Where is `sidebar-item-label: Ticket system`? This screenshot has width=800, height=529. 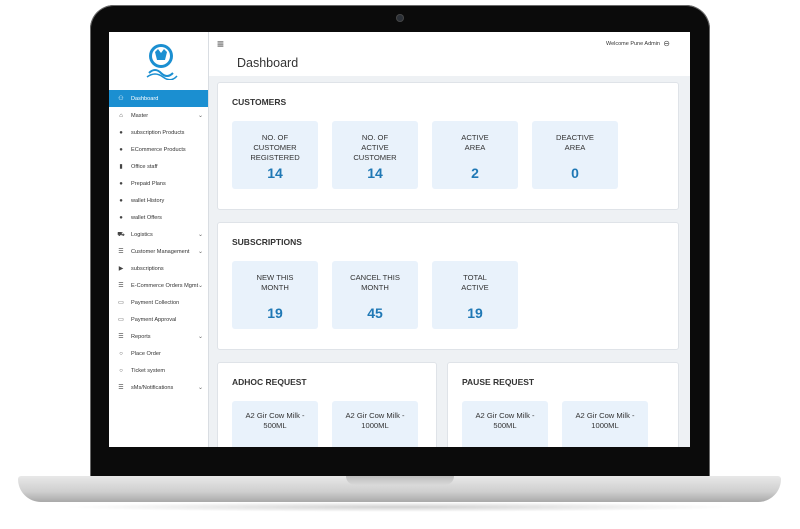 sidebar-item-label: Ticket system is located at coordinates (148, 370).